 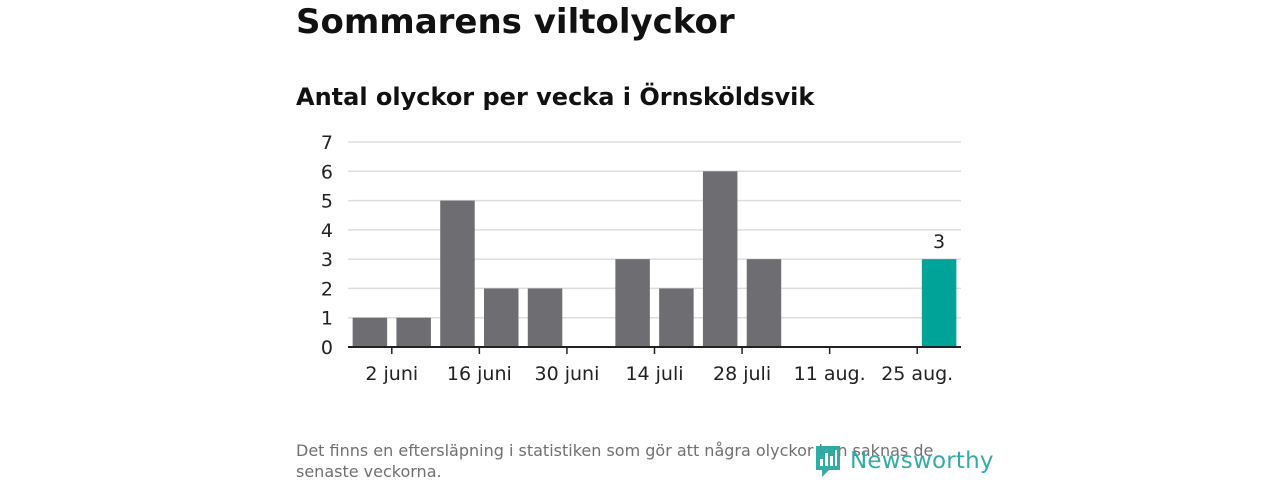 What do you see at coordinates (479, 374) in the screenshot?
I see `x-tick-label: 16 juni` at bounding box center [479, 374].